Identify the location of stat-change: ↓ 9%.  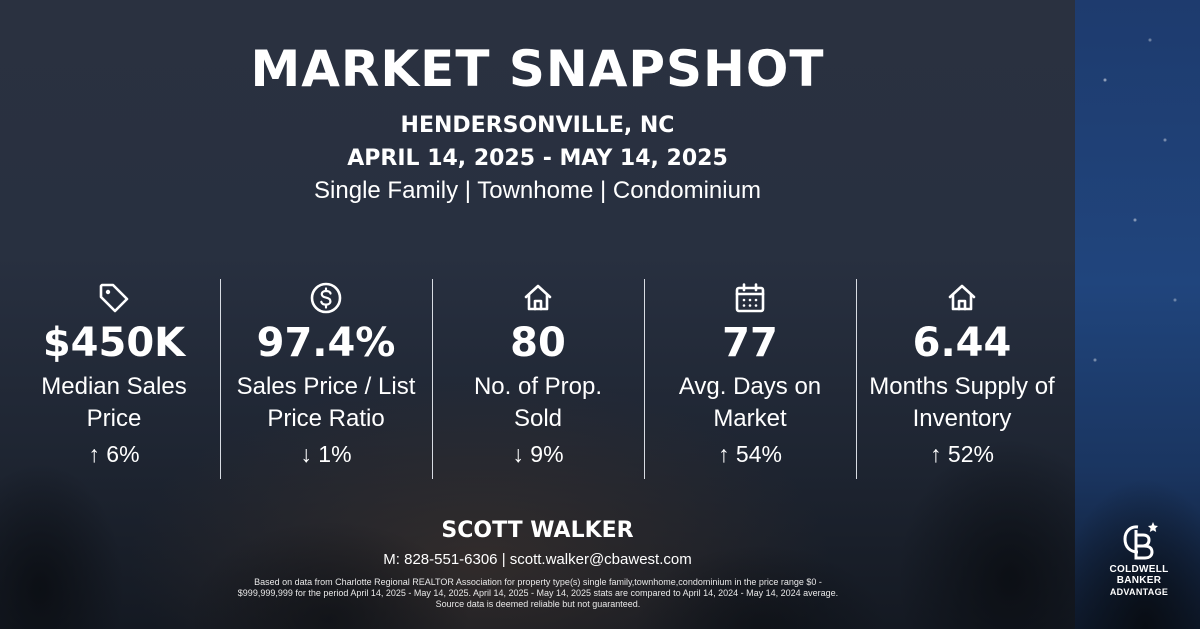
(538, 454).